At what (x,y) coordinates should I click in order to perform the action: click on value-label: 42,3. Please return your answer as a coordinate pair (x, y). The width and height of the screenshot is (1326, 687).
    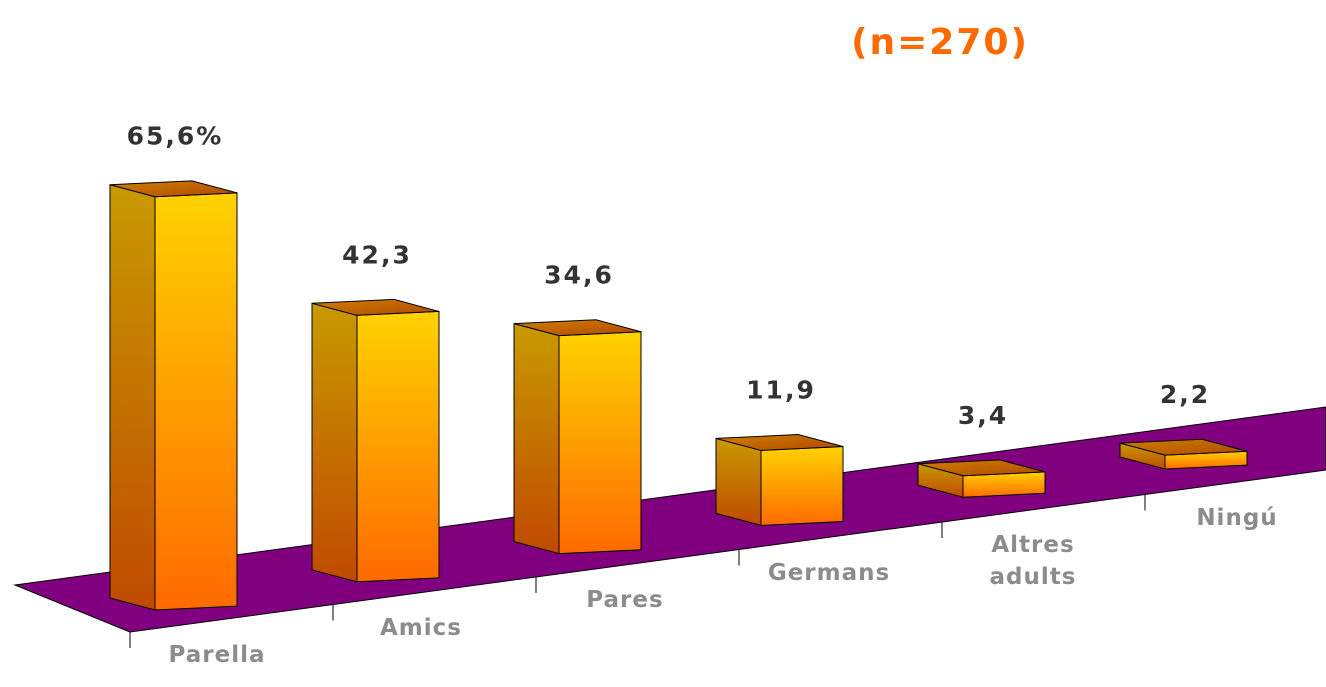
    Looking at the image, I should click on (377, 254).